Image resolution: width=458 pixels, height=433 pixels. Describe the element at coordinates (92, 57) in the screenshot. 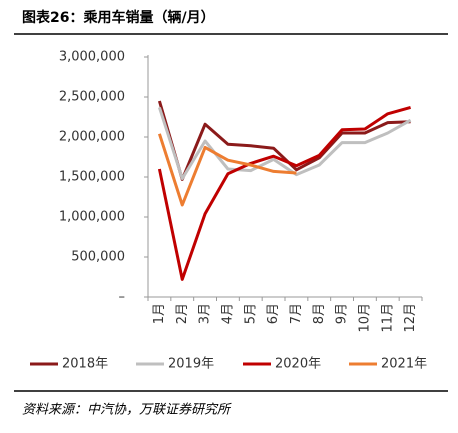

I see `y-tick-label: 3,000,000` at that location.